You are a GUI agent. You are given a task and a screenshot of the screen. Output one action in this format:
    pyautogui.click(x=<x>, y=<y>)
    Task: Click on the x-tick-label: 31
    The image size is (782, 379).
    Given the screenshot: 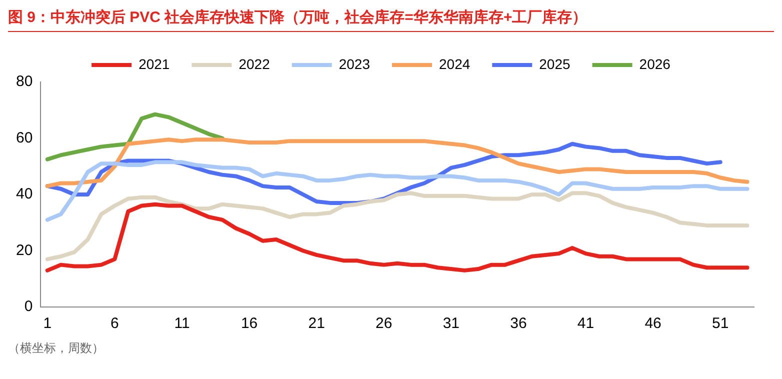 What is the action you would take?
    pyautogui.click(x=451, y=323)
    